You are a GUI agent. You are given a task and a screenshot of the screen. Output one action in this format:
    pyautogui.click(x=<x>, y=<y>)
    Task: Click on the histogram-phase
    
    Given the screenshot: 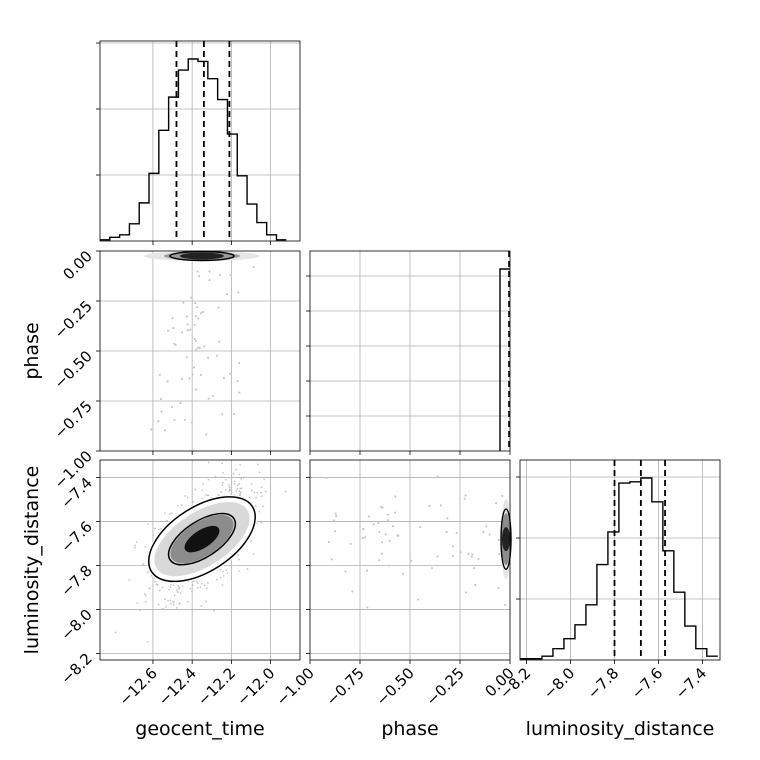 What is the action you would take?
    pyautogui.click(x=504, y=359)
    